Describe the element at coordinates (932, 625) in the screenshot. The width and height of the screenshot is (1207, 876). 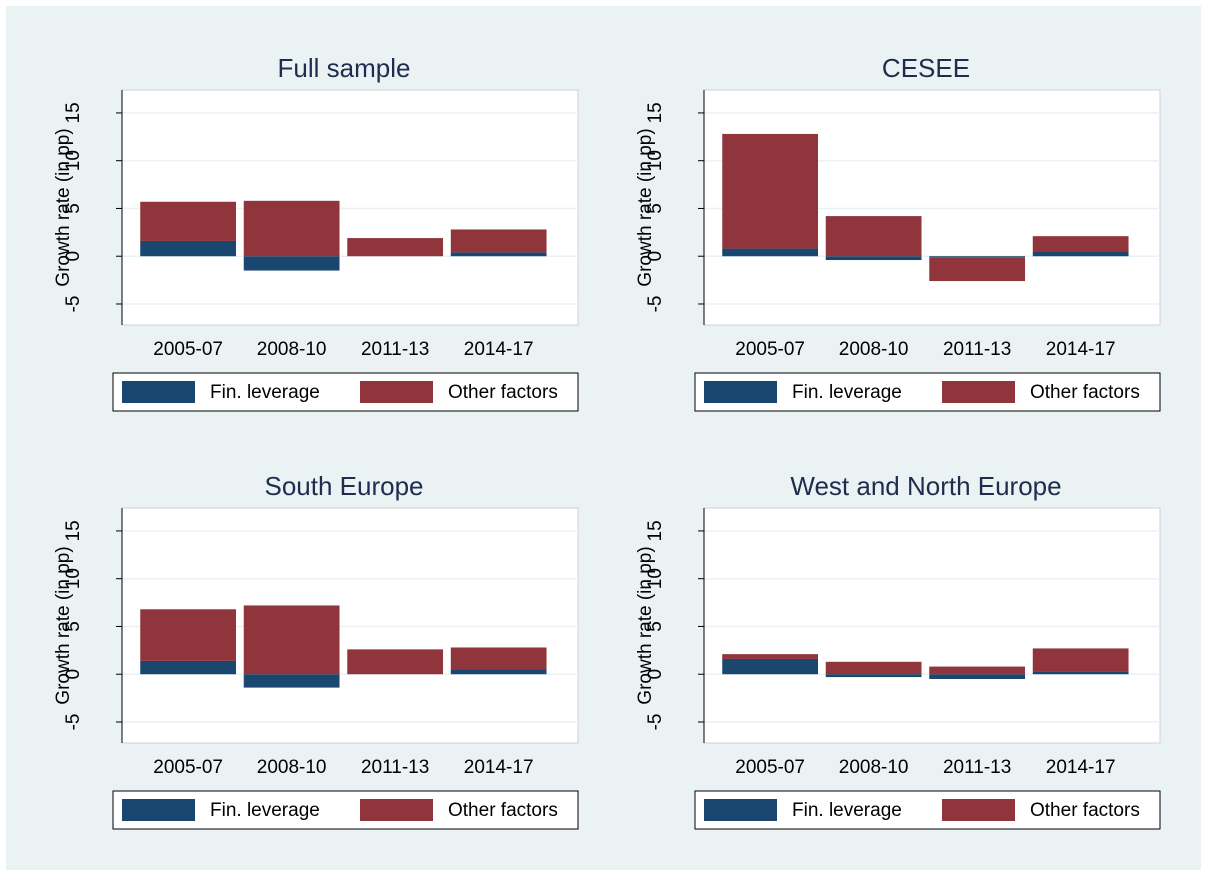
I see `plot-area` at that location.